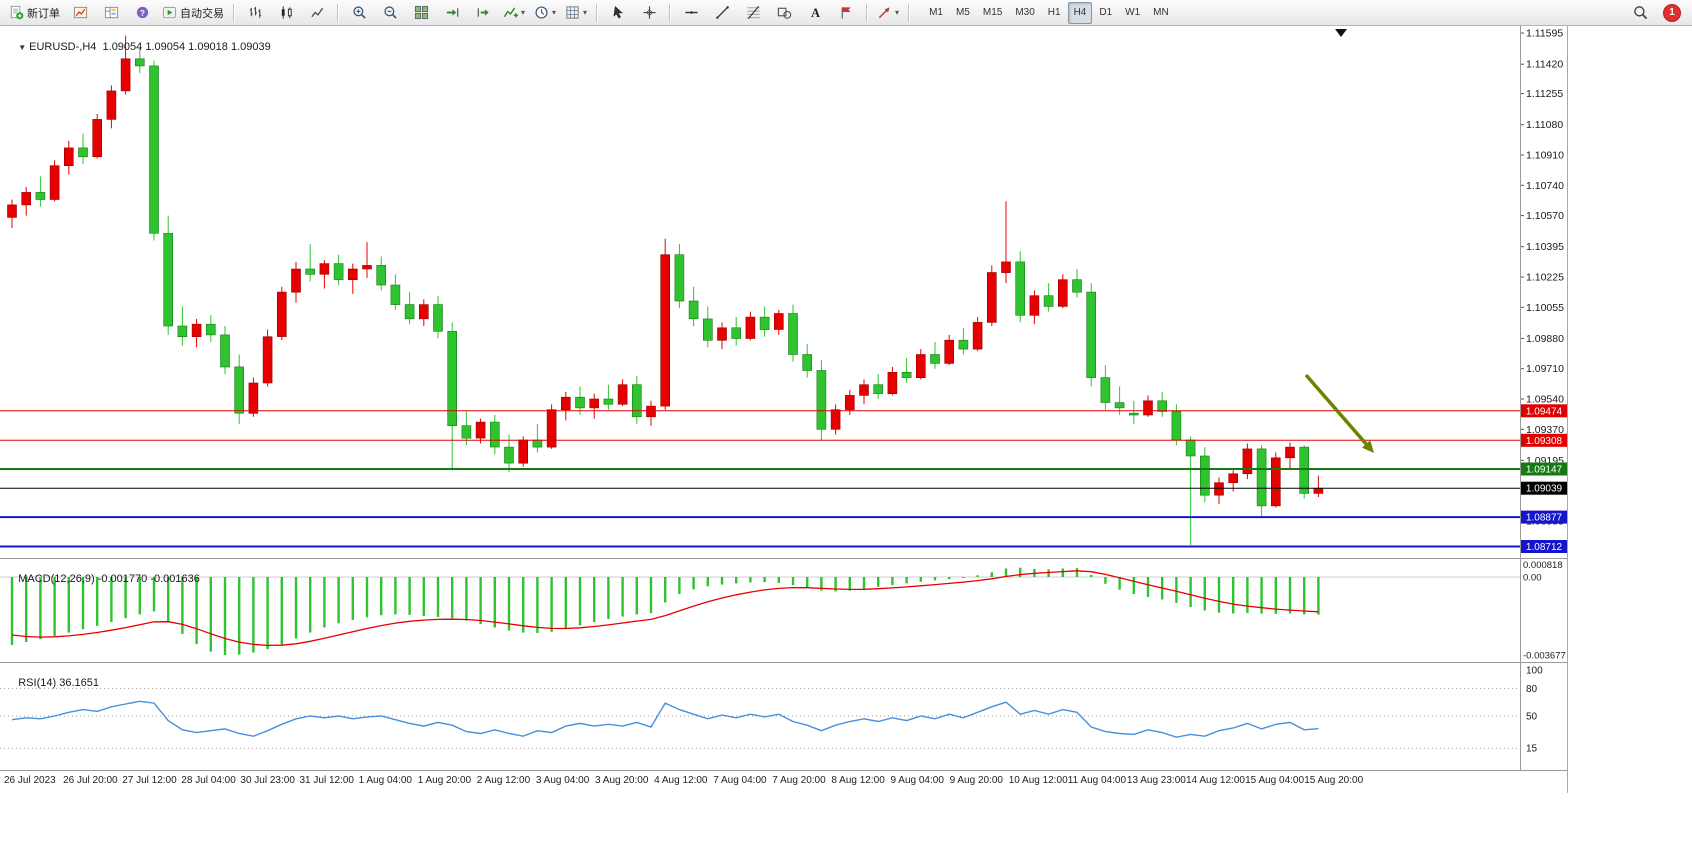 This screenshot has height=854, width=1692. Describe the element at coordinates (1054, 12) in the screenshot. I see `timeframe-H1: H1` at that location.